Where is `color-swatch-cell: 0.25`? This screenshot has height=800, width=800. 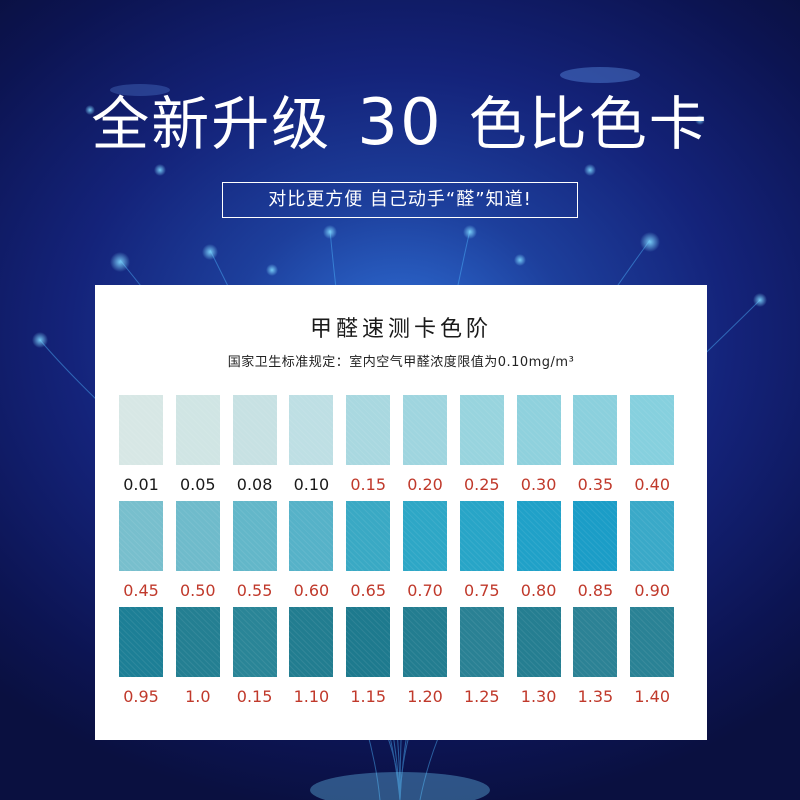 color-swatch-cell: 0.25 is located at coordinates (481, 444).